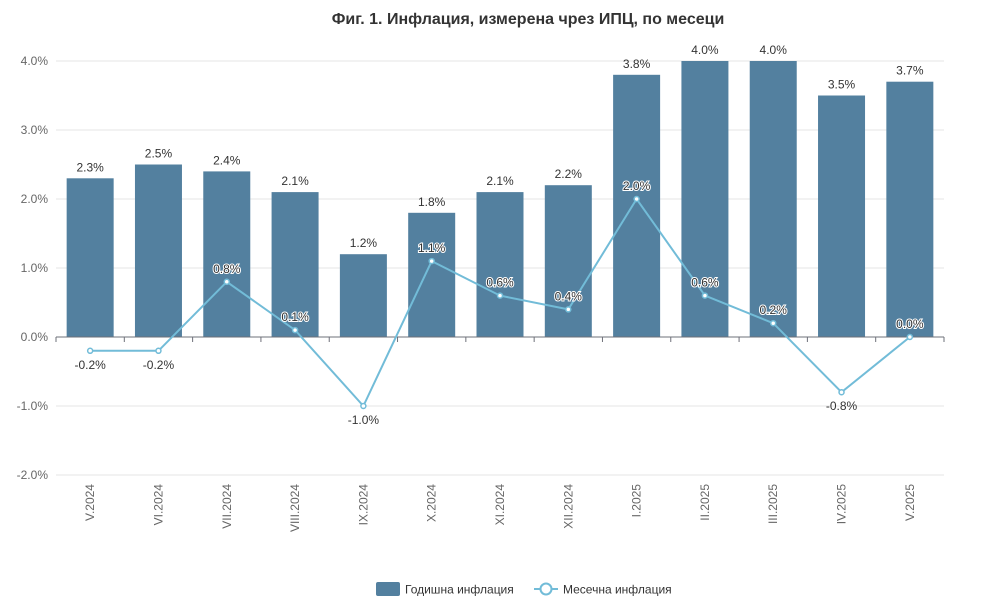 Image resolution: width=981 pixels, height=616 pixels. I want to click on x-tick-label: V.2024, so click(90, 502).